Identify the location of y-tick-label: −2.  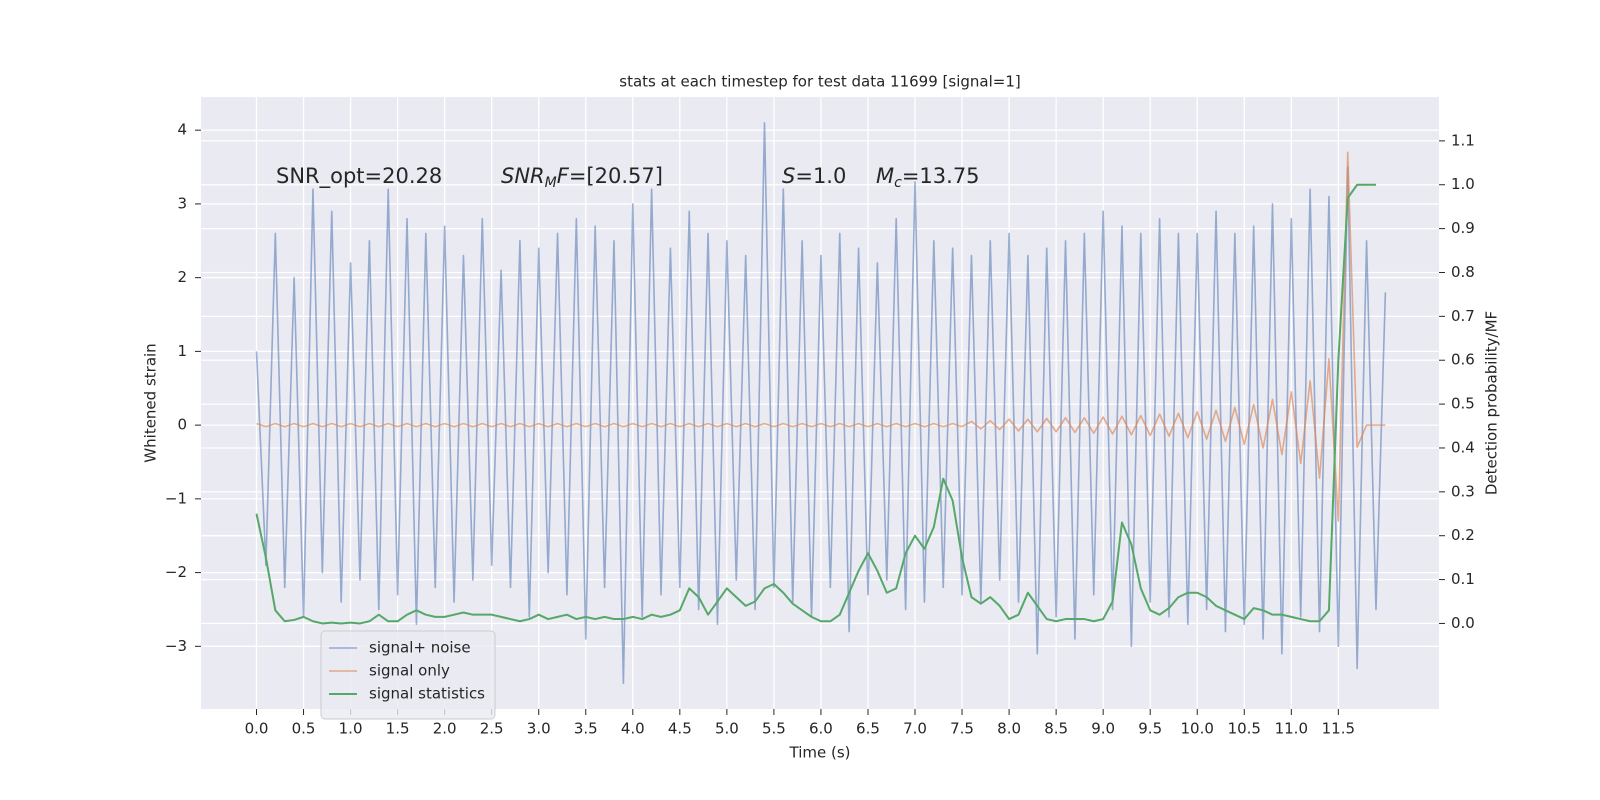
(176, 572).